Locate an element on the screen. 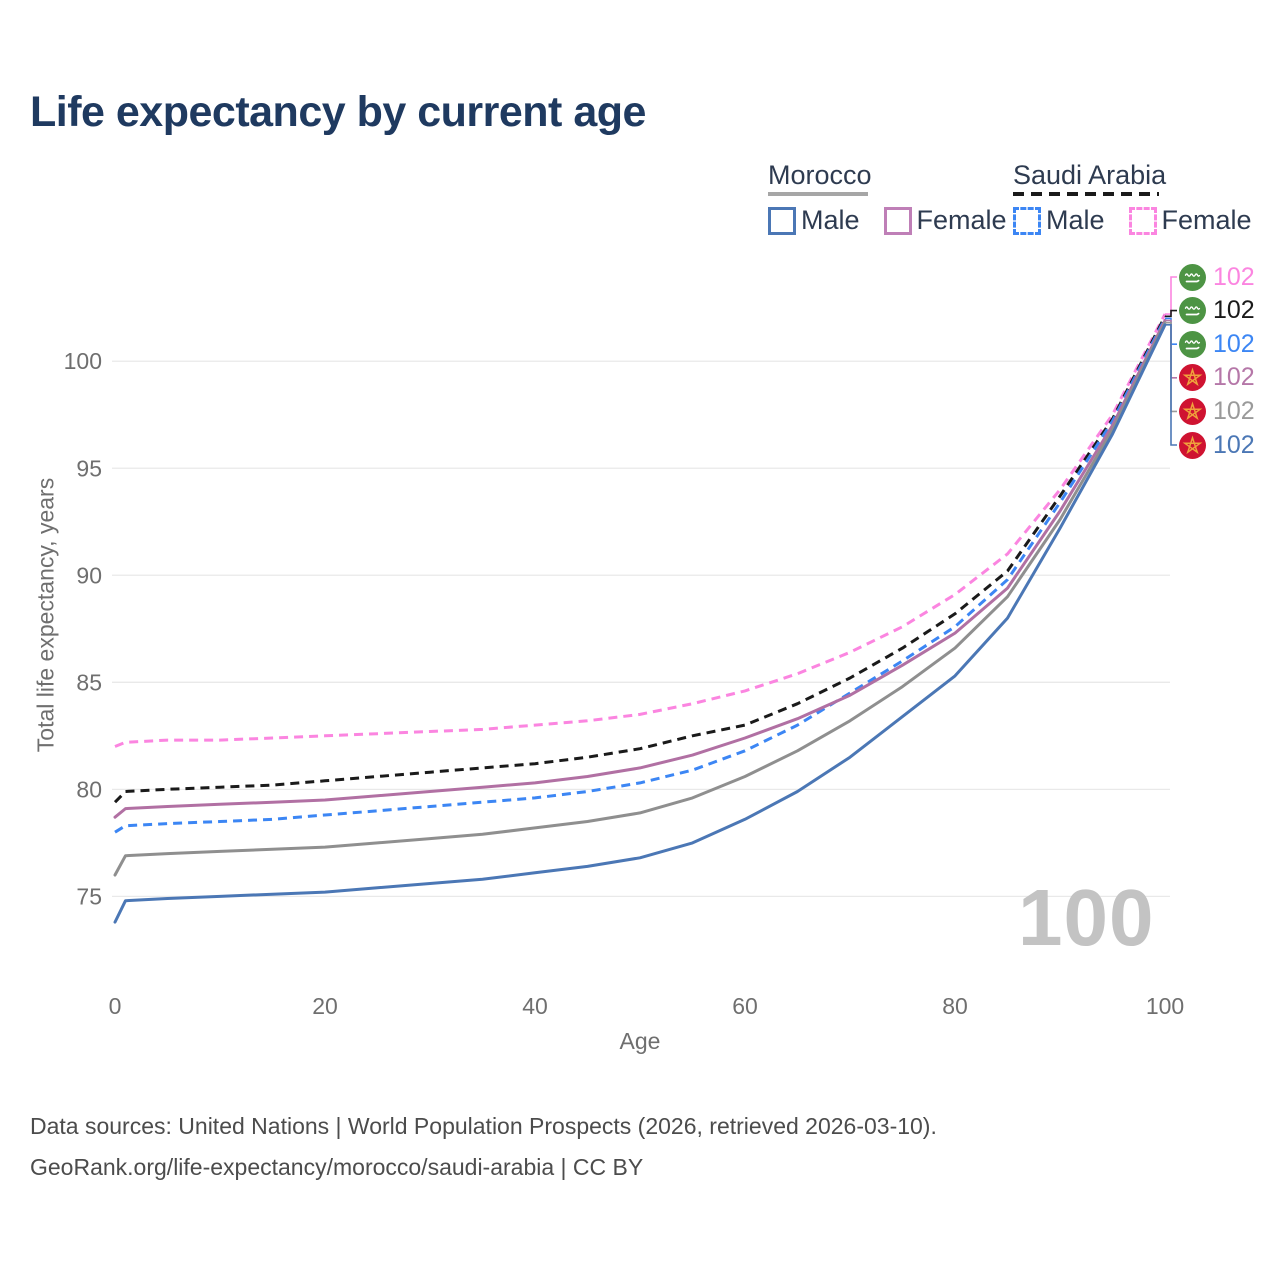 Image resolution: width=1280 pixels, height=1280 pixels. x-tick-label-80: 80 is located at coordinates (955, 1006).